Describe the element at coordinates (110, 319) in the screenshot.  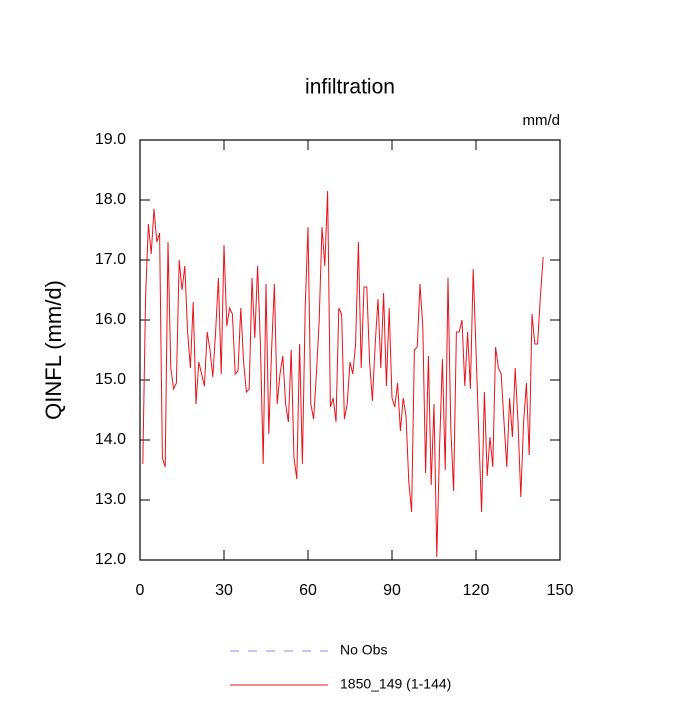
I see `y-tick-label: 16.0` at that location.